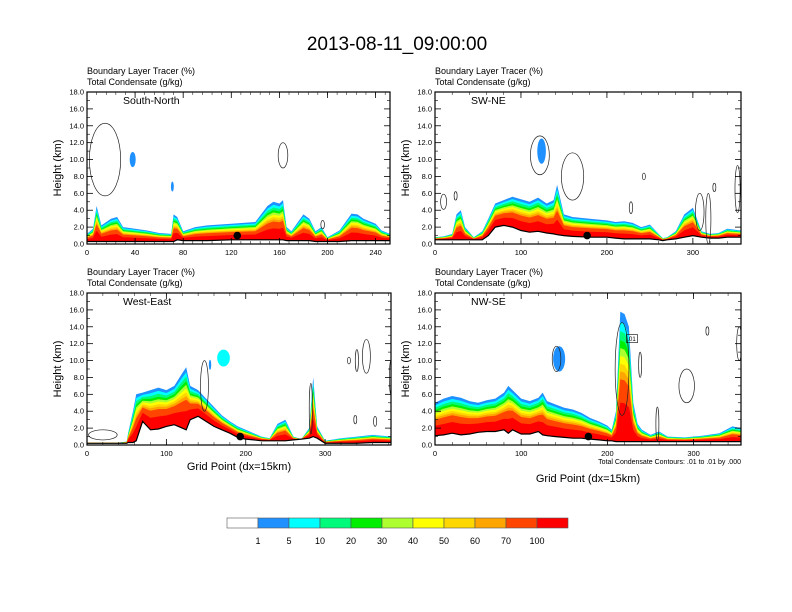 The width and height of the screenshot is (792, 612). I want to click on x-tick-label: 80, so click(183, 252).